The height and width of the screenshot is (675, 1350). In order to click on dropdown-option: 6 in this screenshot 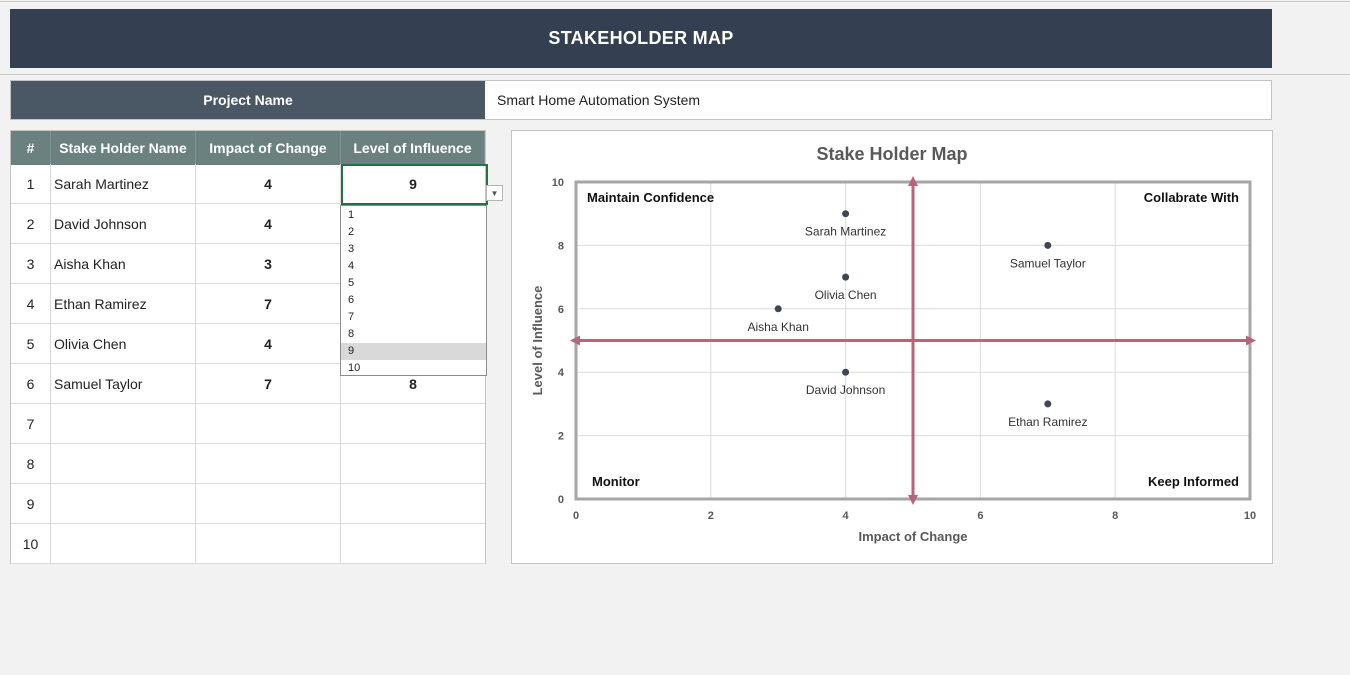, I will do `click(351, 300)`.